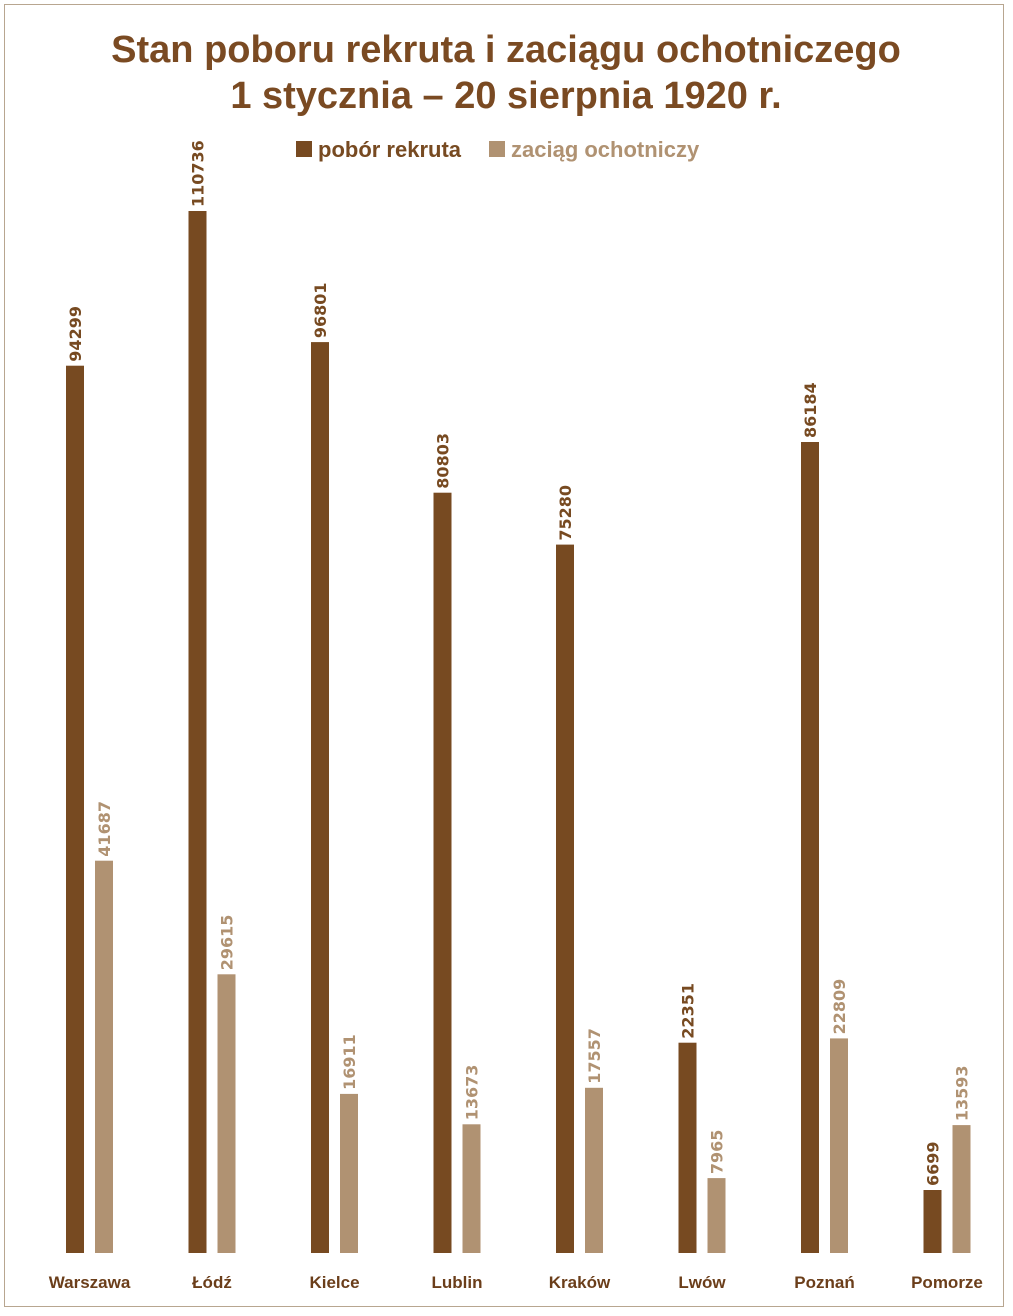 This screenshot has height=1316, width=1013. I want to click on category-label: Kielce, so click(334, 1282).